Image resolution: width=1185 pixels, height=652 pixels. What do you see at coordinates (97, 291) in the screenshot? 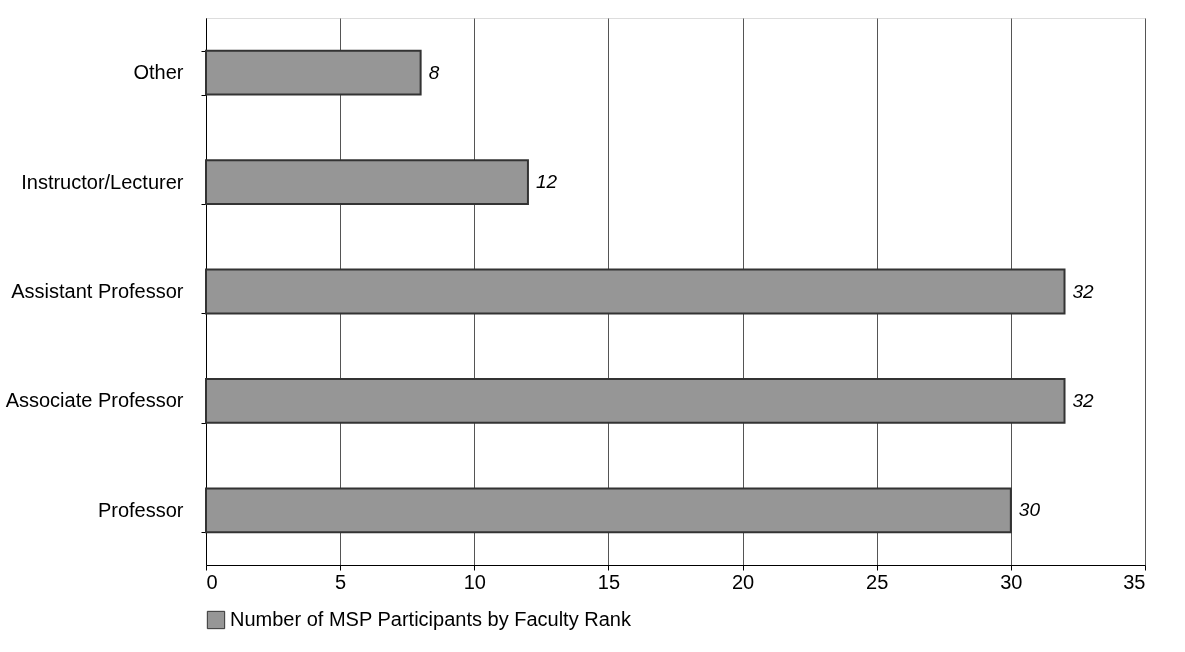
I see `y-tick-label: Assistant Professor` at bounding box center [97, 291].